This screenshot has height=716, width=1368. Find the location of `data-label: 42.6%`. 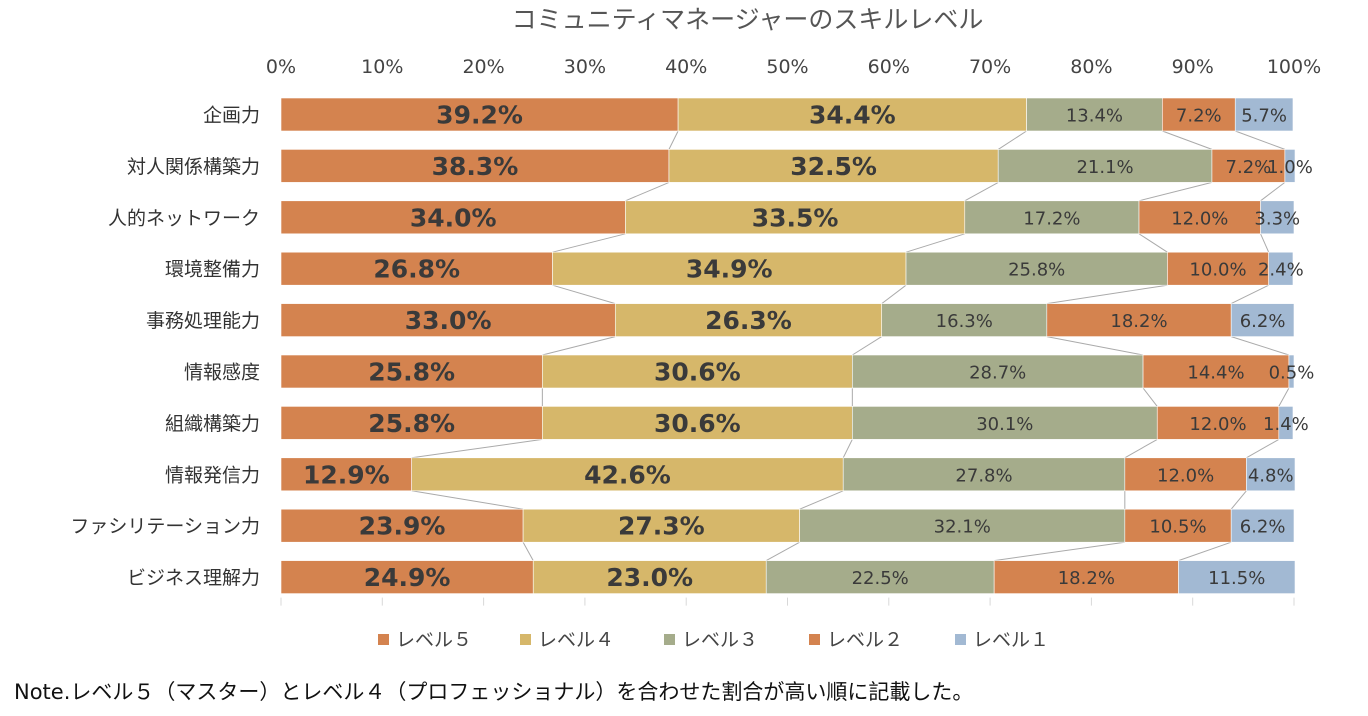

data-label: 42.6% is located at coordinates (627, 474).